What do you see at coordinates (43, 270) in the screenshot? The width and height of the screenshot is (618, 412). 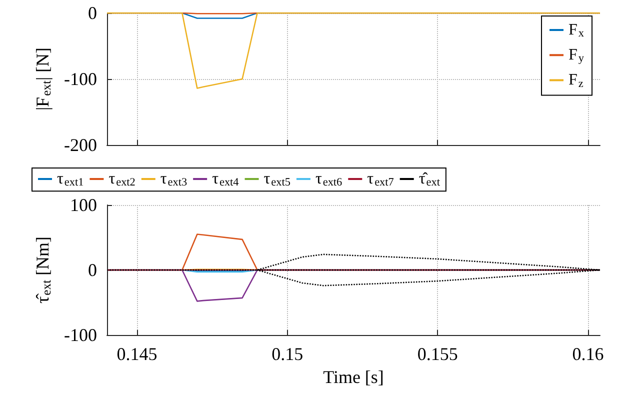 I see `y-axis-title: τ̂ext [Nm]` at bounding box center [43, 270].